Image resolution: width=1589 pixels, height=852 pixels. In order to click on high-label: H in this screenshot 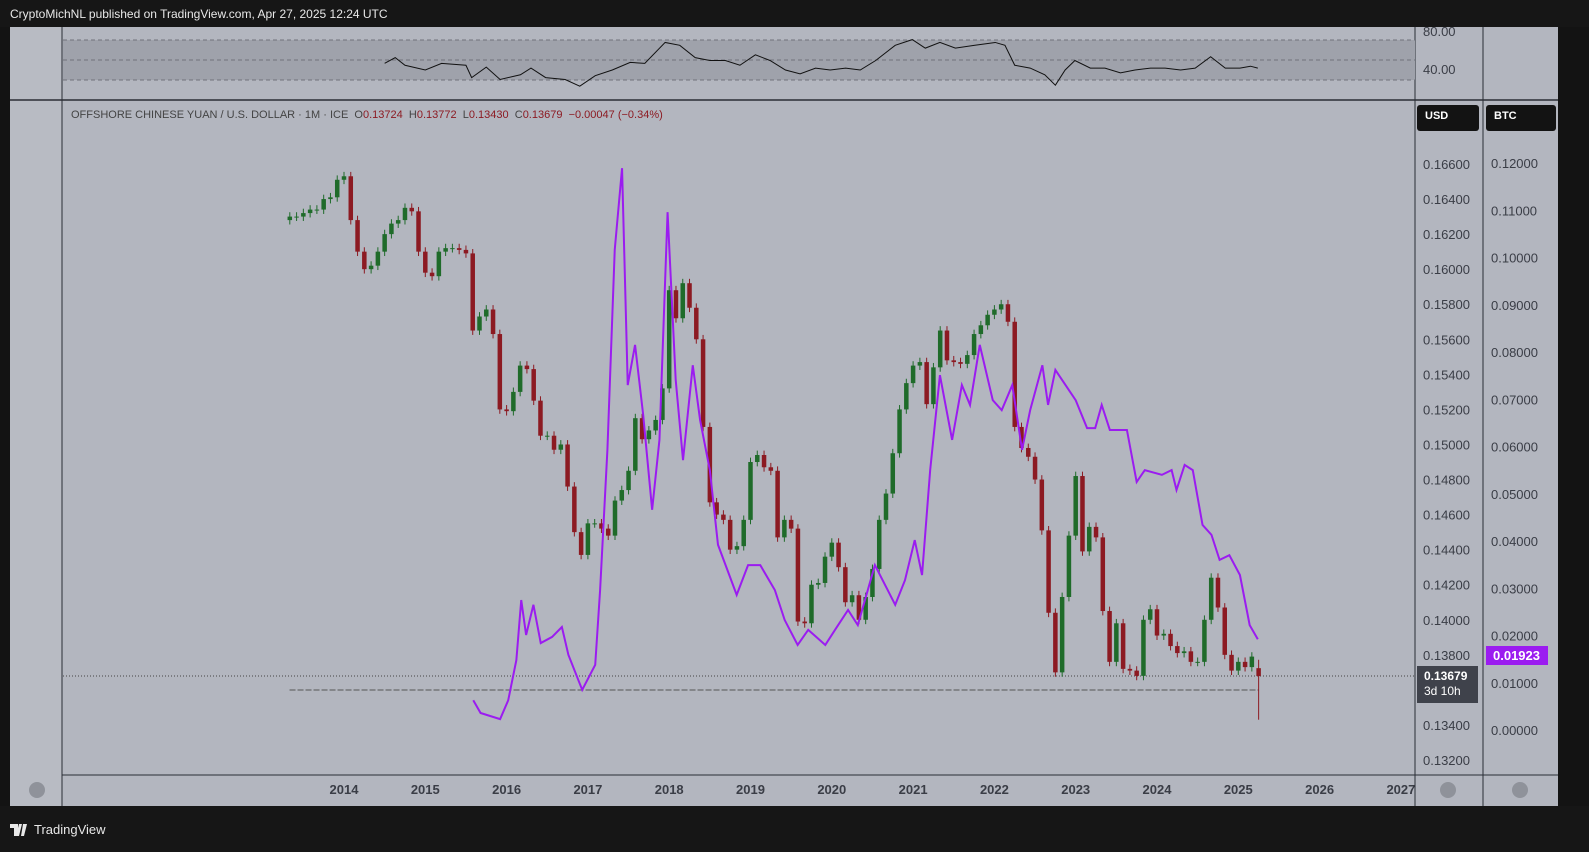, I will do `click(412, 115)`.